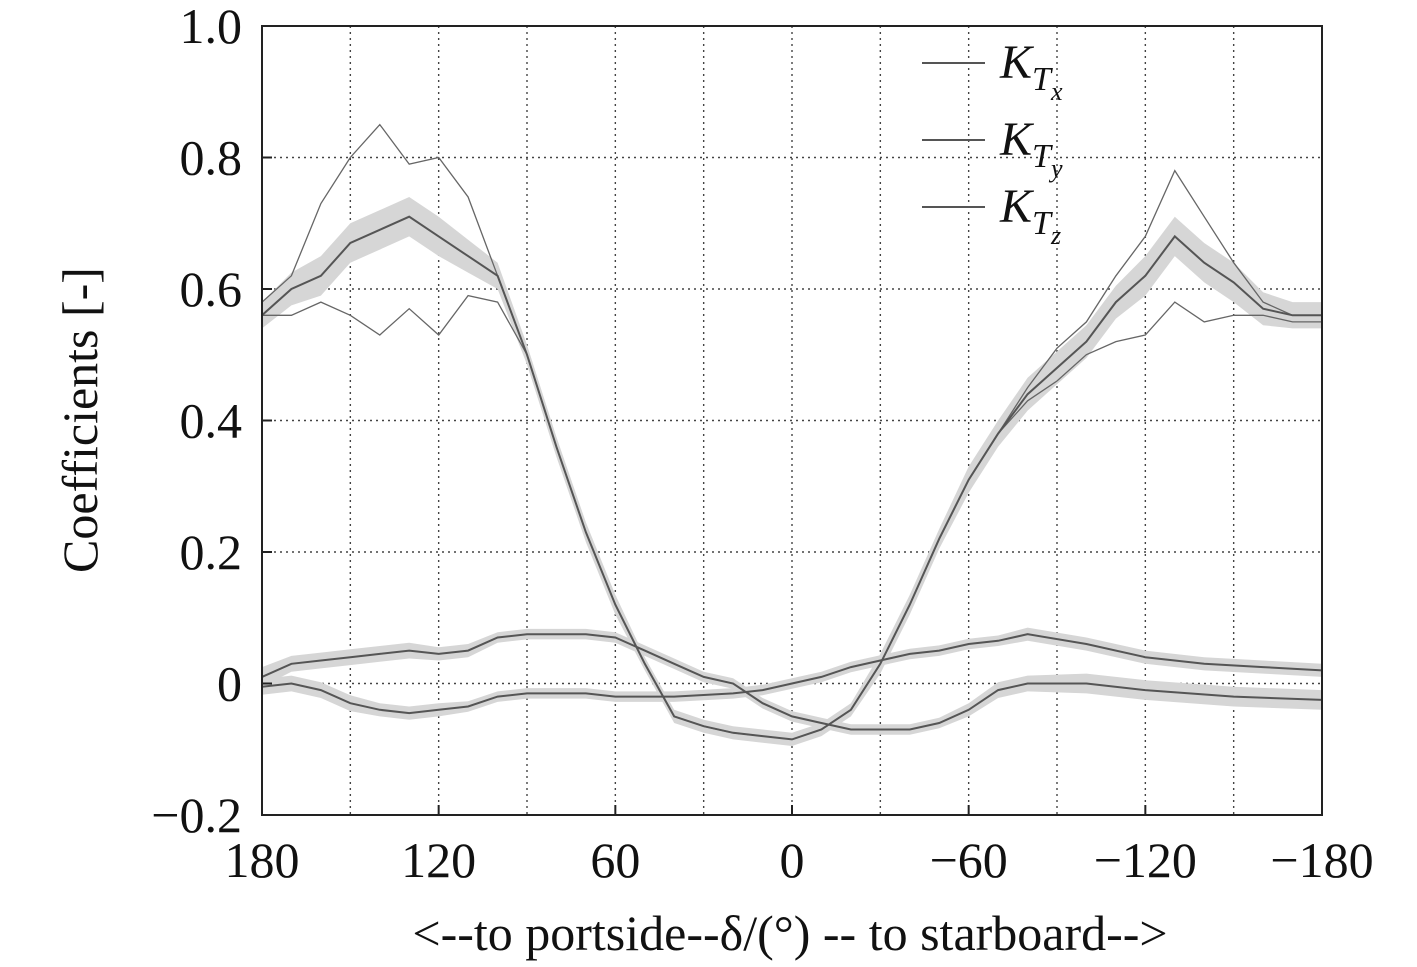  Describe the element at coordinates (1145, 860) in the screenshot. I see `x-tick-label: −120` at that location.